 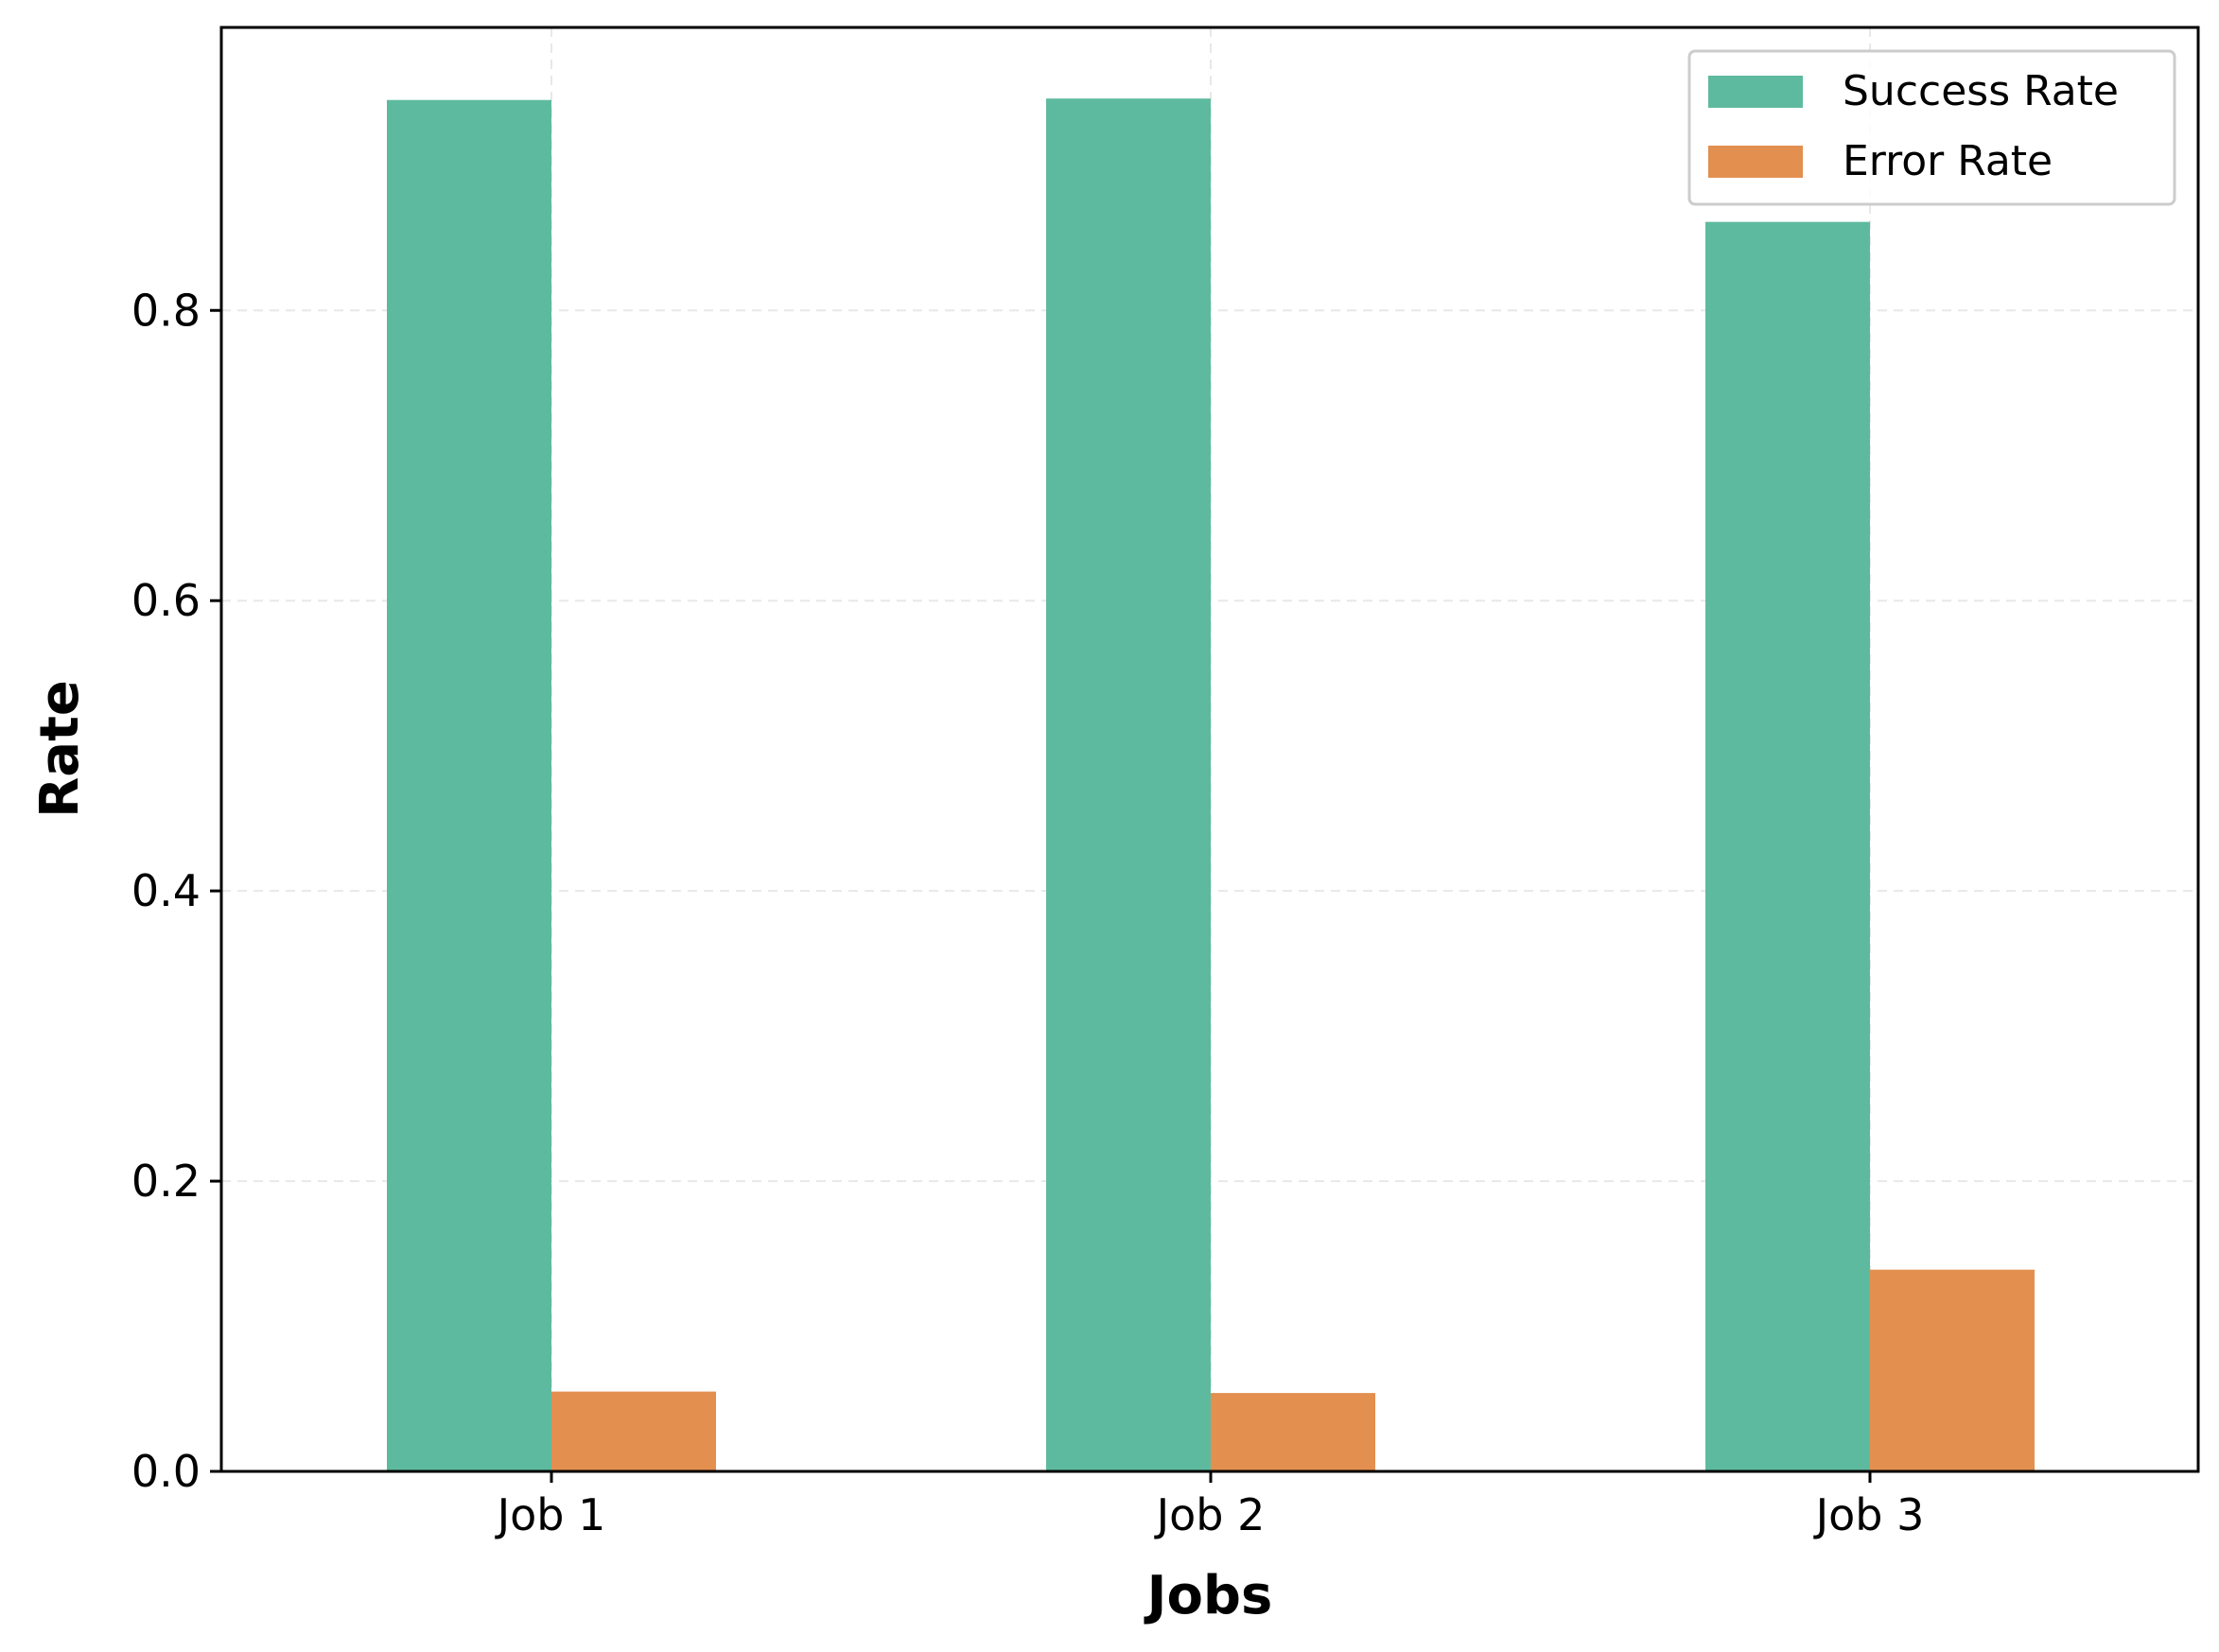 What do you see at coordinates (1981, 91) in the screenshot?
I see `legend-label-0: Success Rate` at bounding box center [1981, 91].